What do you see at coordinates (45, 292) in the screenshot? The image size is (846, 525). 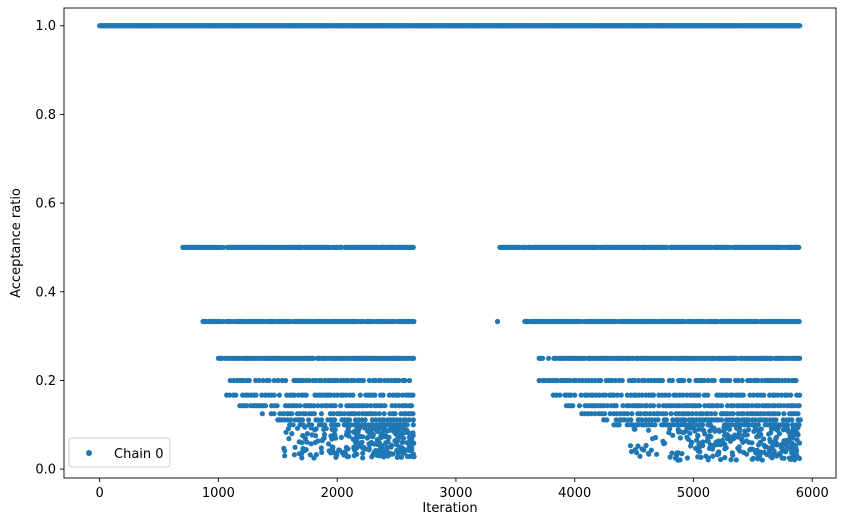 I see `y-tick-label: 0.4` at bounding box center [45, 292].